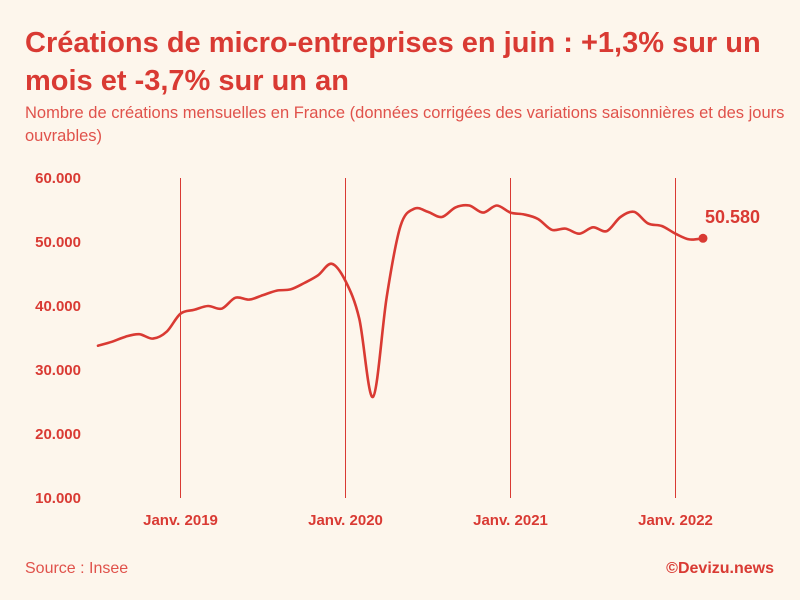 This screenshot has height=600, width=800. What do you see at coordinates (58, 178) in the screenshot?
I see `y-tick-label: 60.000` at bounding box center [58, 178].